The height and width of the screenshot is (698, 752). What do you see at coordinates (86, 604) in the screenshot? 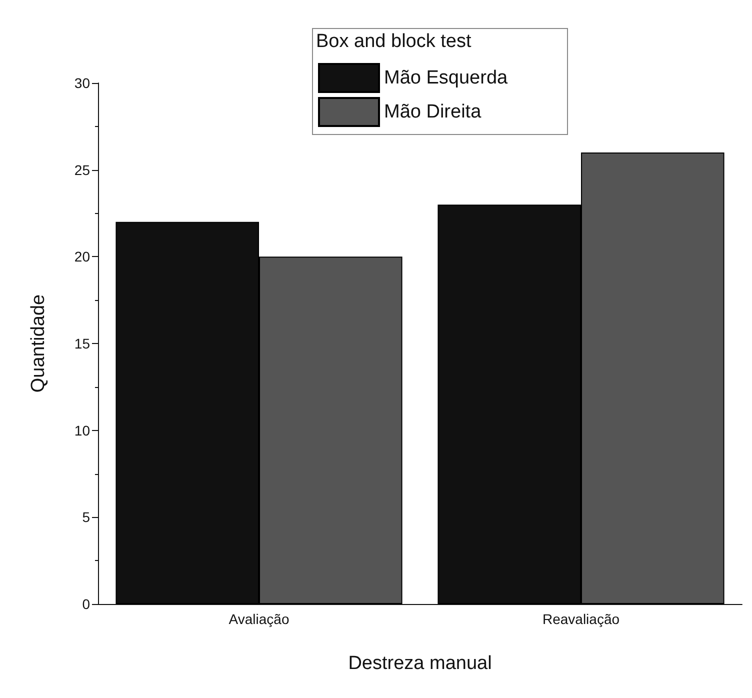
I see `y-tick-label: 0` at bounding box center [86, 604].